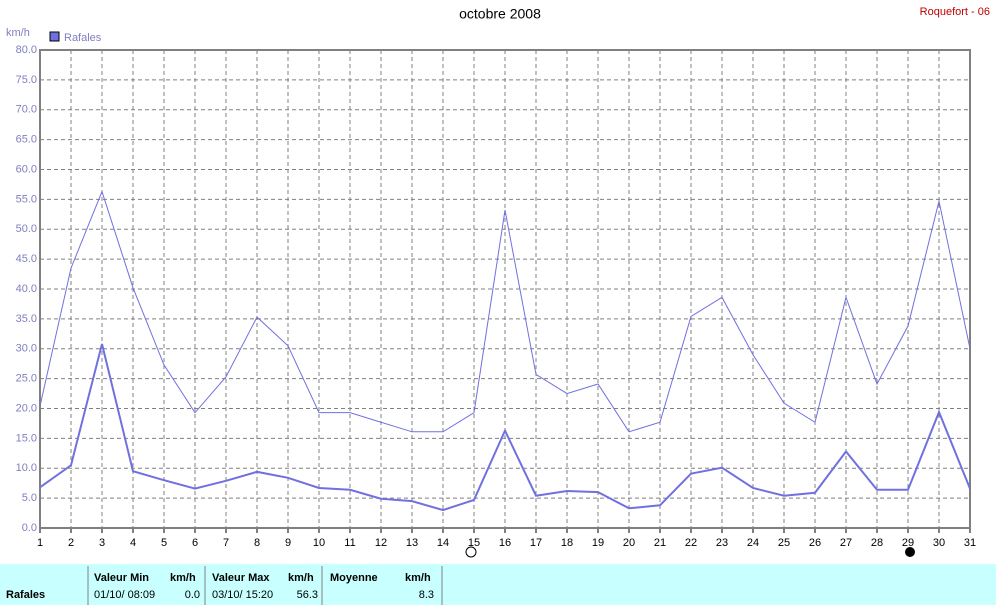 The image size is (996, 605). What do you see at coordinates (474, 543) in the screenshot?
I see `x-tick-label: 15` at bounding box center [474, 543].